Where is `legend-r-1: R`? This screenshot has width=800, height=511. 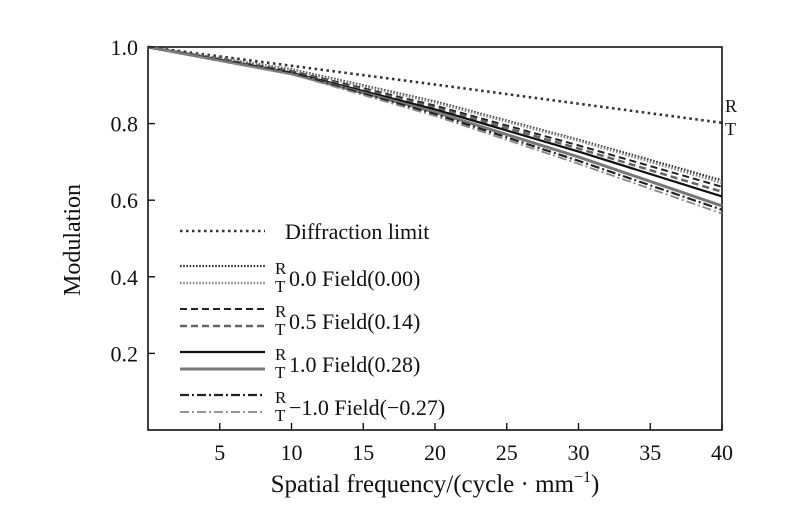 legend-r-1: R is located at coordinates (281, 268).